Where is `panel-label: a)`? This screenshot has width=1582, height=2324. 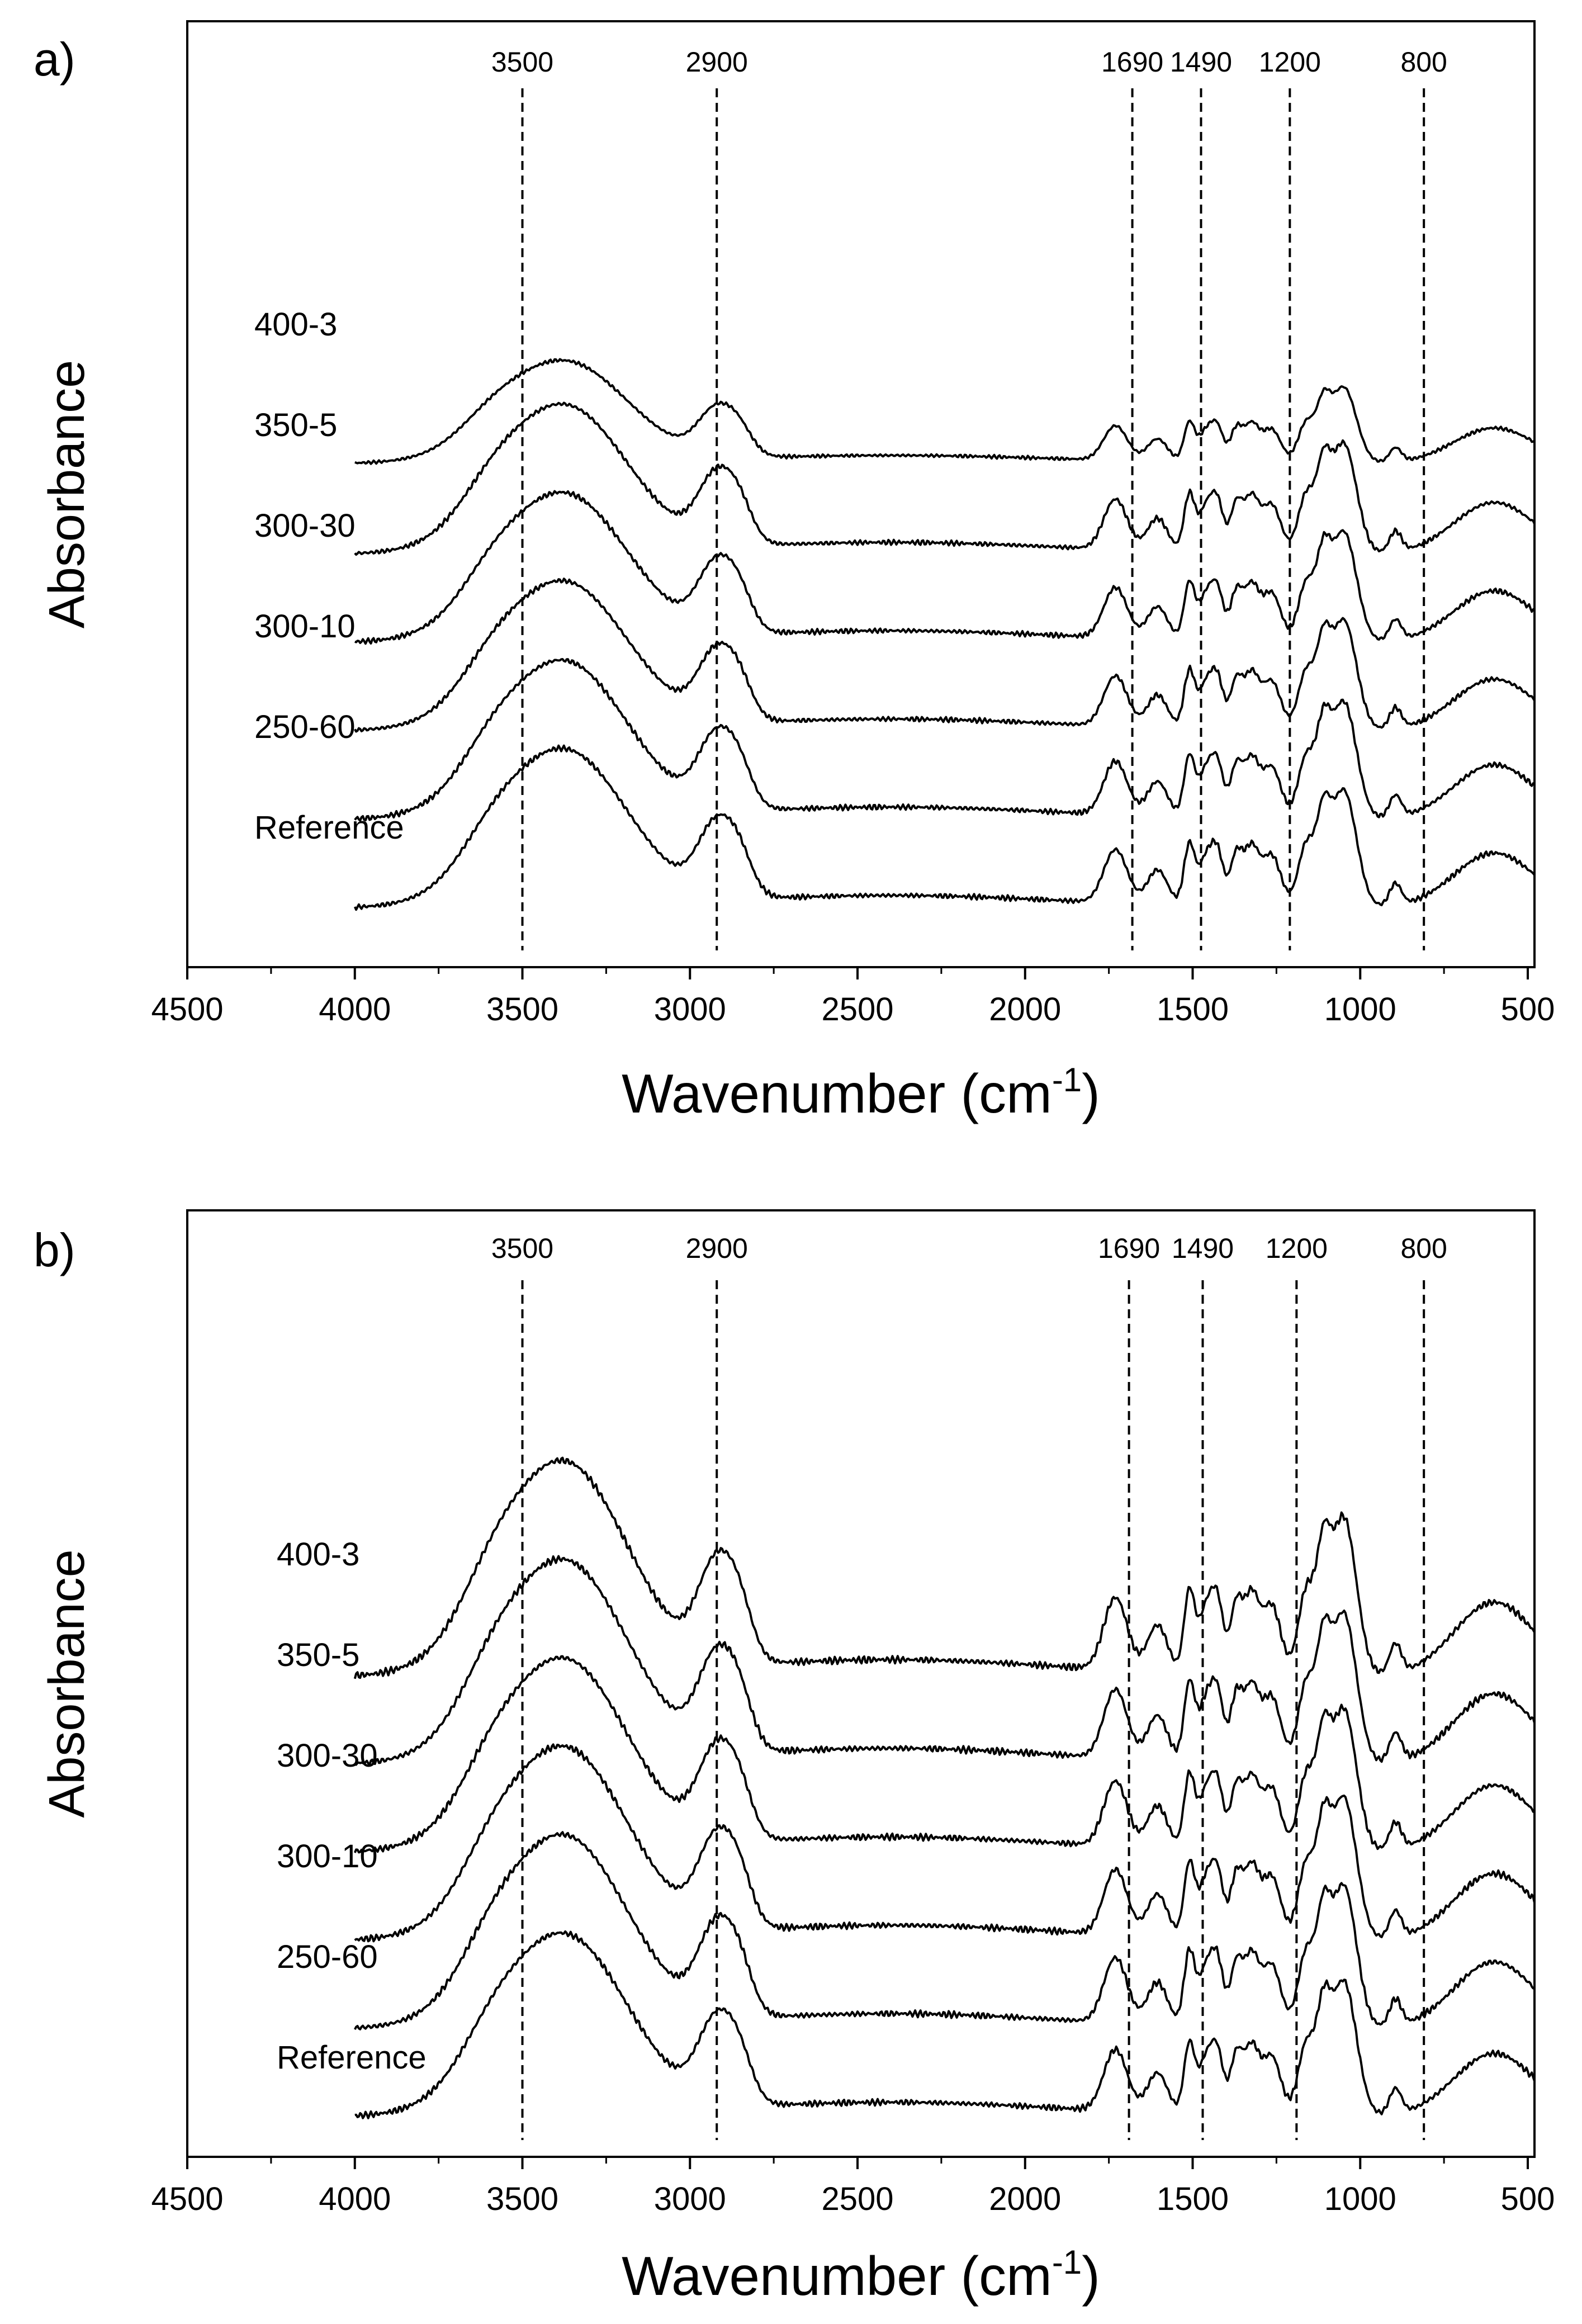
panel-label: a) is located at coordinates (54, 59).